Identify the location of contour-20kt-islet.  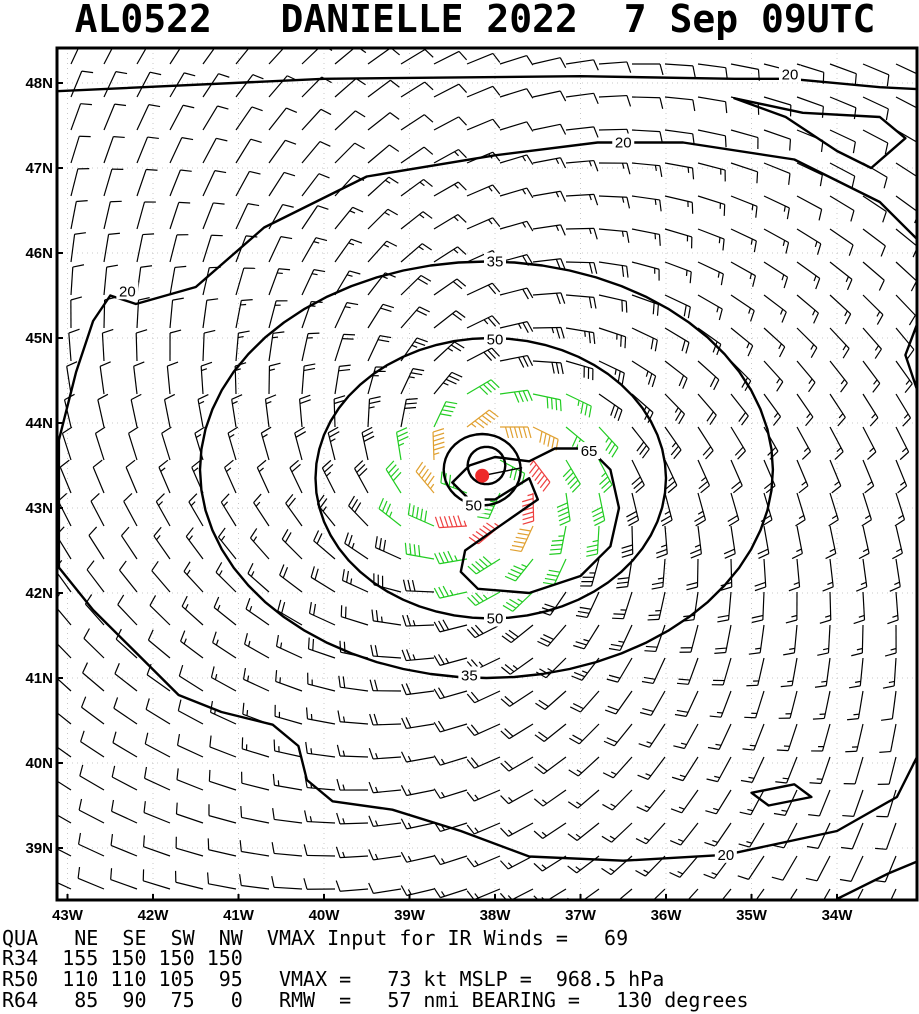
(781, 795).